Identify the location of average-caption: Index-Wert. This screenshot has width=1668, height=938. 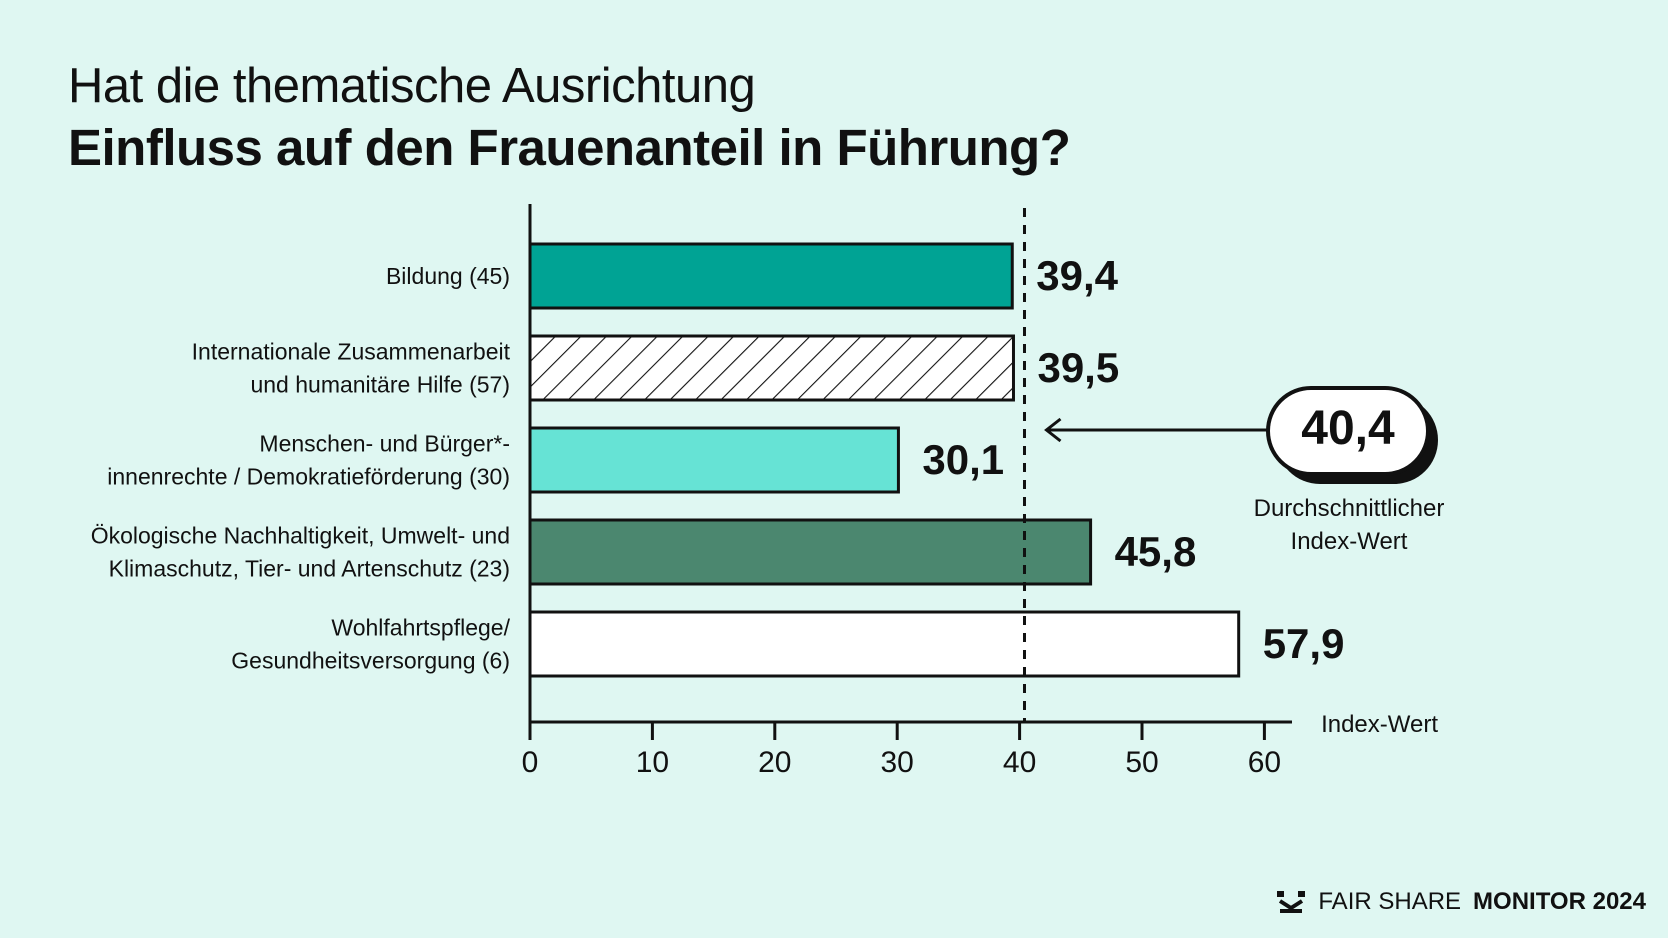
(1349, 541).